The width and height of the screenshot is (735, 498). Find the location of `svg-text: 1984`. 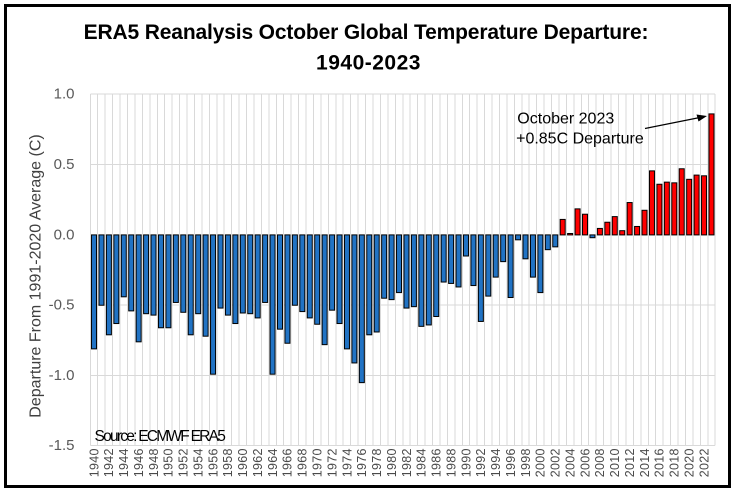

svg-text: 1984 is located at coordinates (422, 462).